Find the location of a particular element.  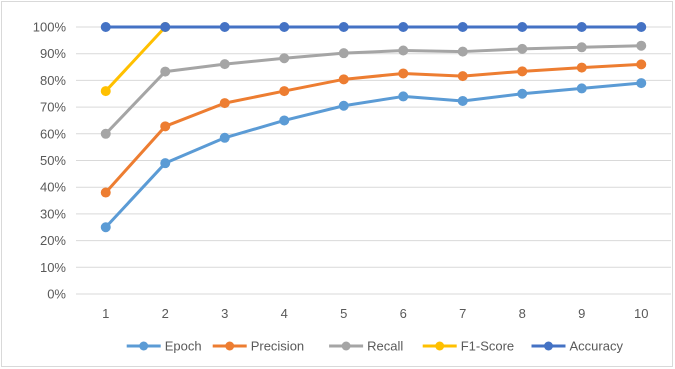

series-f1-score is located at coordinates (135, 59).